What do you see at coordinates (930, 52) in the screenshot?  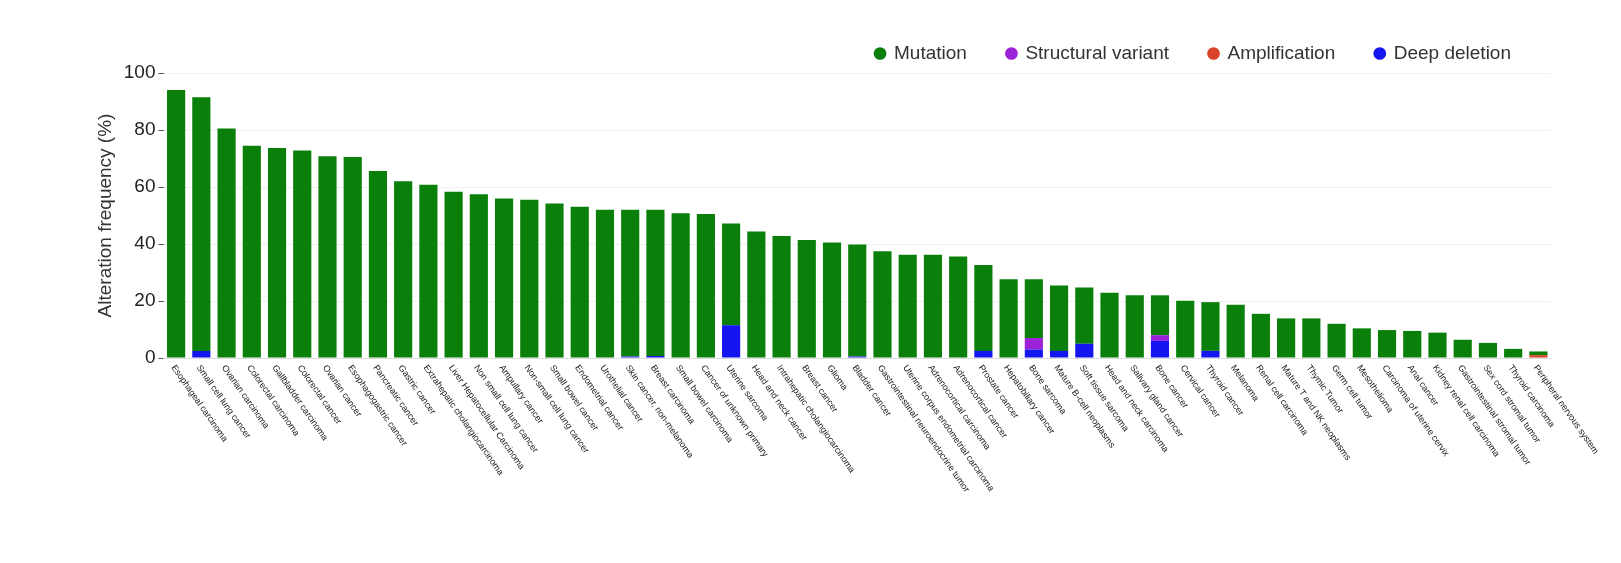 I see `legend-label: Mutation` at bounding box center [930, 52].